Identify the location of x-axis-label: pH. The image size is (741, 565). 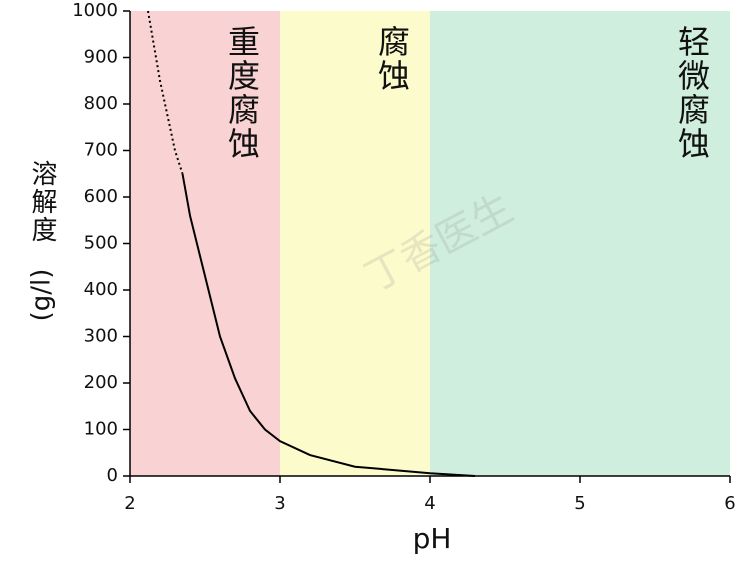
(432, 538).